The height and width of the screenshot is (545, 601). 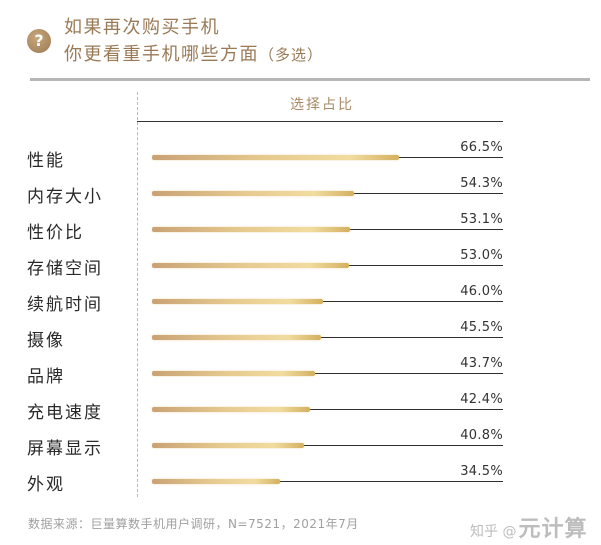 What do you see at coordinates (65, 449) in the screenshot?
I see `category-label: 屏幕显示` at bounding box center [65, 449].